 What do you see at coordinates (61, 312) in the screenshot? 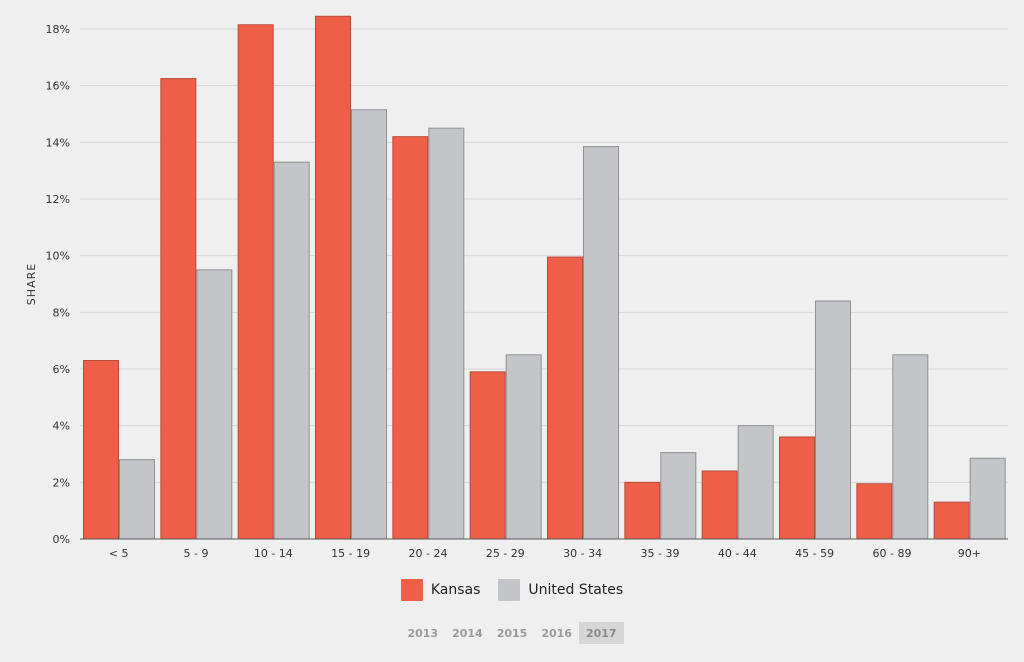
I see `y-tick-label: 8%` at bounding box center [61, 312].